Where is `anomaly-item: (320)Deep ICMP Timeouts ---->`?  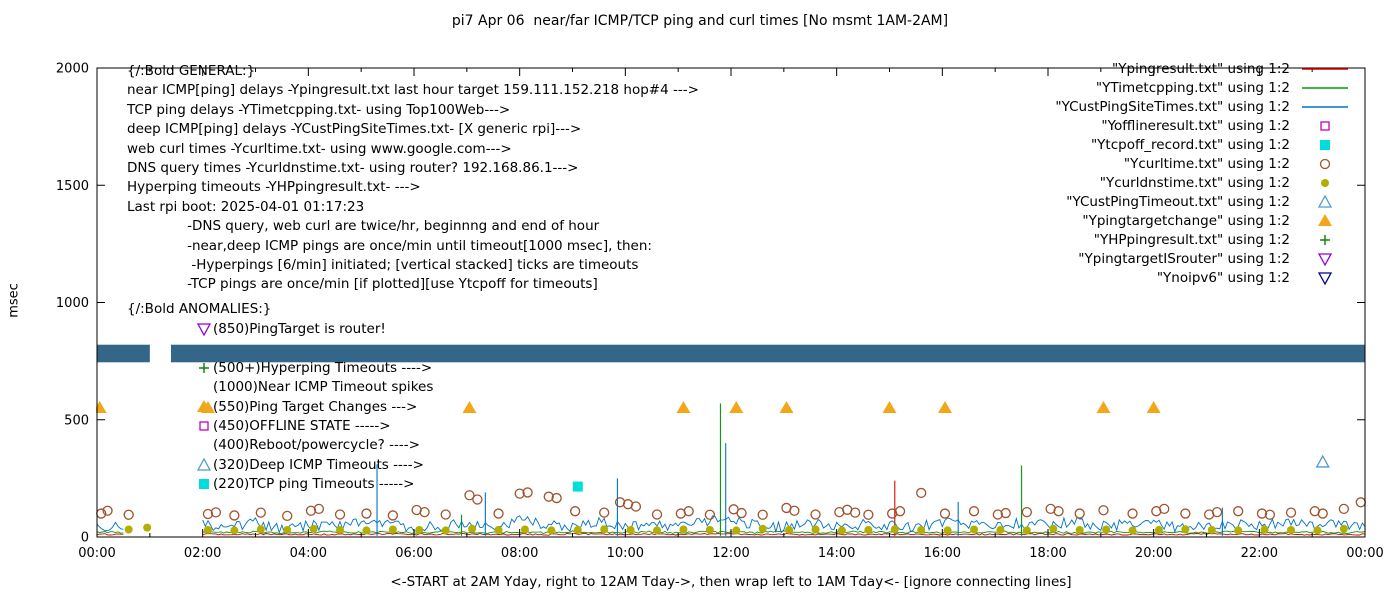 anomaly-item: (320)Deep ICMP Timeouts ----> is located at coordinates (315, 464).